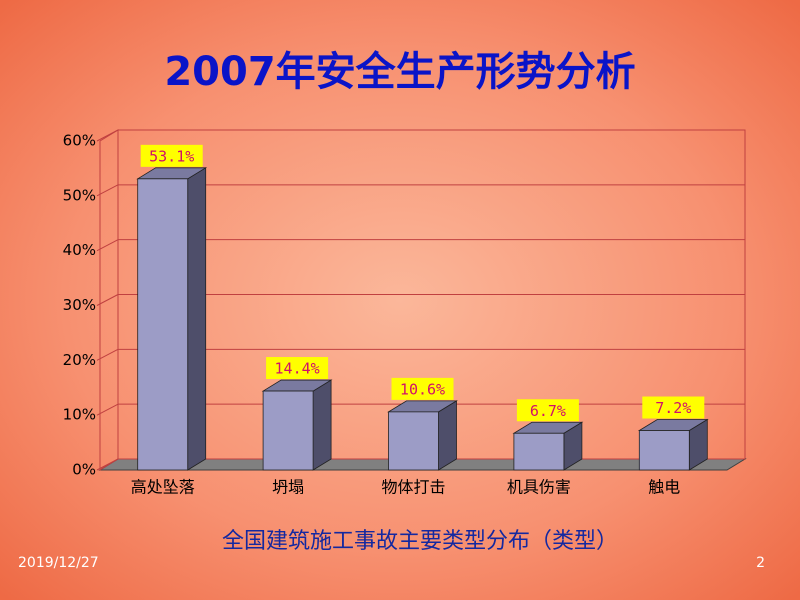 The image size is (800, 600). What do you see at coordinates (79, 141) in the screenshot?
I see `y-tick-label: 60%` at bounding box center [79, 141].